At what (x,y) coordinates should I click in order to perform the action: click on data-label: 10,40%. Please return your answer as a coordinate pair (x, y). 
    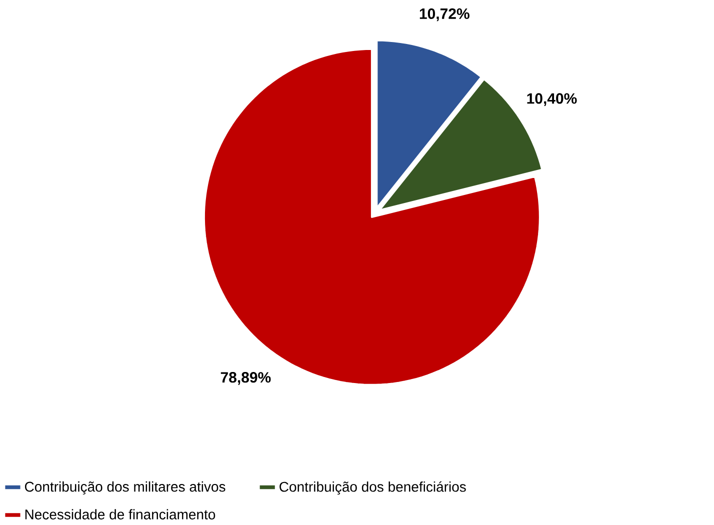
    Looking at the image, I should click on (552, 99).